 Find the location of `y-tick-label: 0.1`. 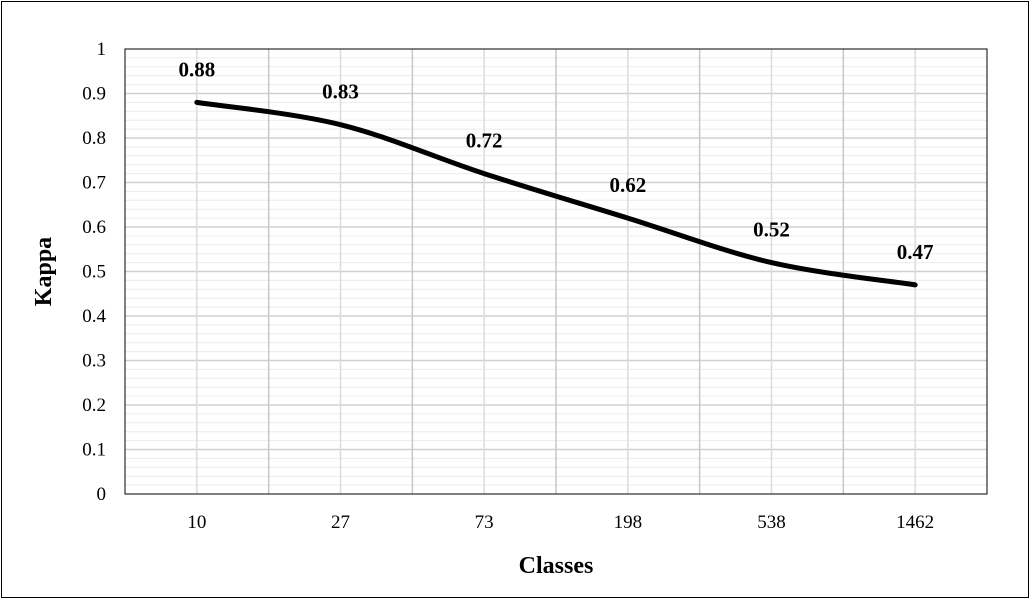

y-tick-label: 0.1 is located at coordinates (94, 450).